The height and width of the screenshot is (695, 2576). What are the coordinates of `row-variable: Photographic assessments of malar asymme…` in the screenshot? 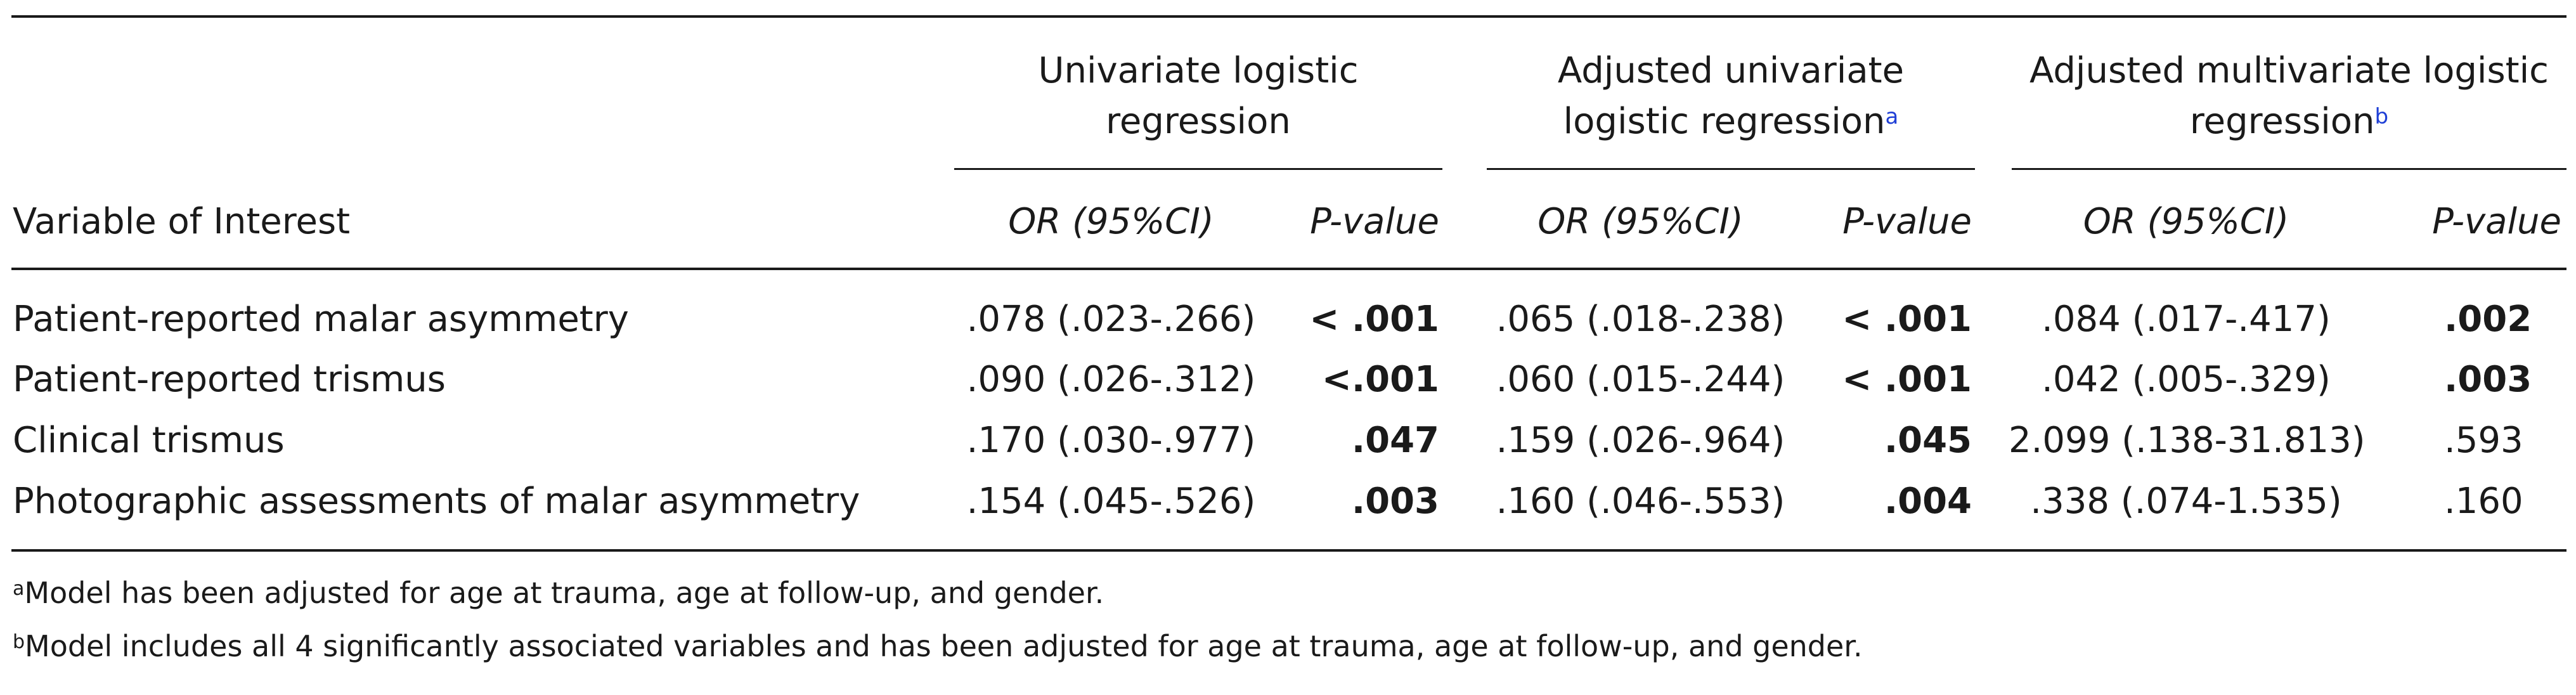 It's located at (437, 501).